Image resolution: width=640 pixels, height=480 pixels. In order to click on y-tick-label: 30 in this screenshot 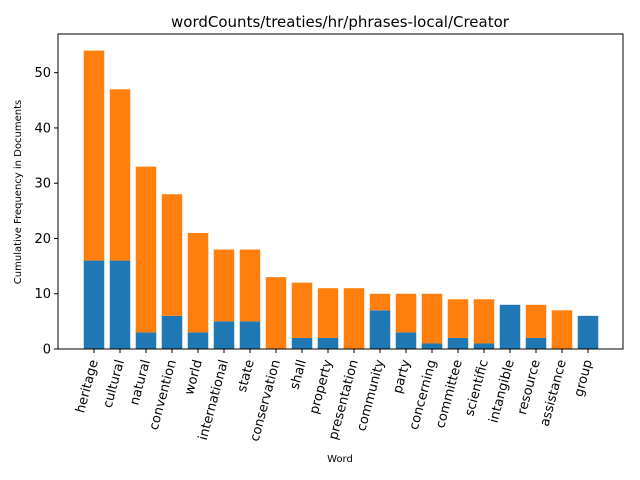, I will do `click(42, 184)`.